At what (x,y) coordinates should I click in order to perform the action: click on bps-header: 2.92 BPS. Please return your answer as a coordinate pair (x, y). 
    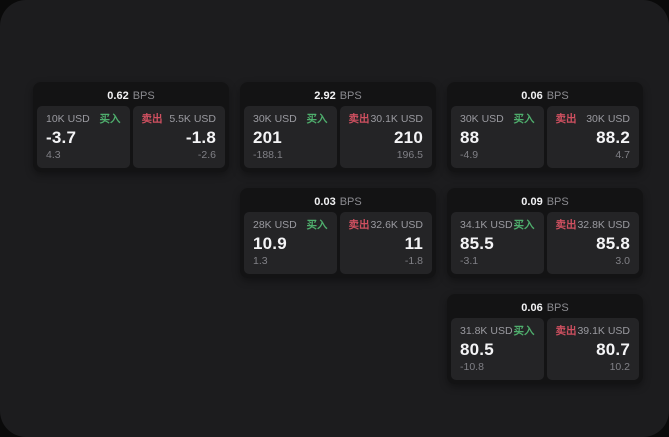
    Looking at the image, I should click on (338, 96).